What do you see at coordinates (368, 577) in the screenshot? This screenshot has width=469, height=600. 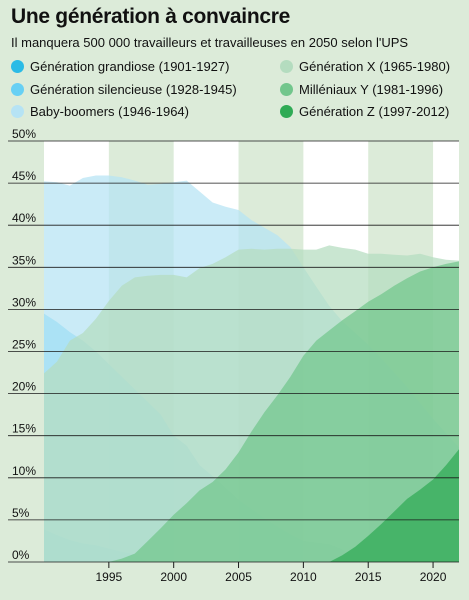 I see `x-tick-label-2015: 2015` at bounding box center [368, 577].